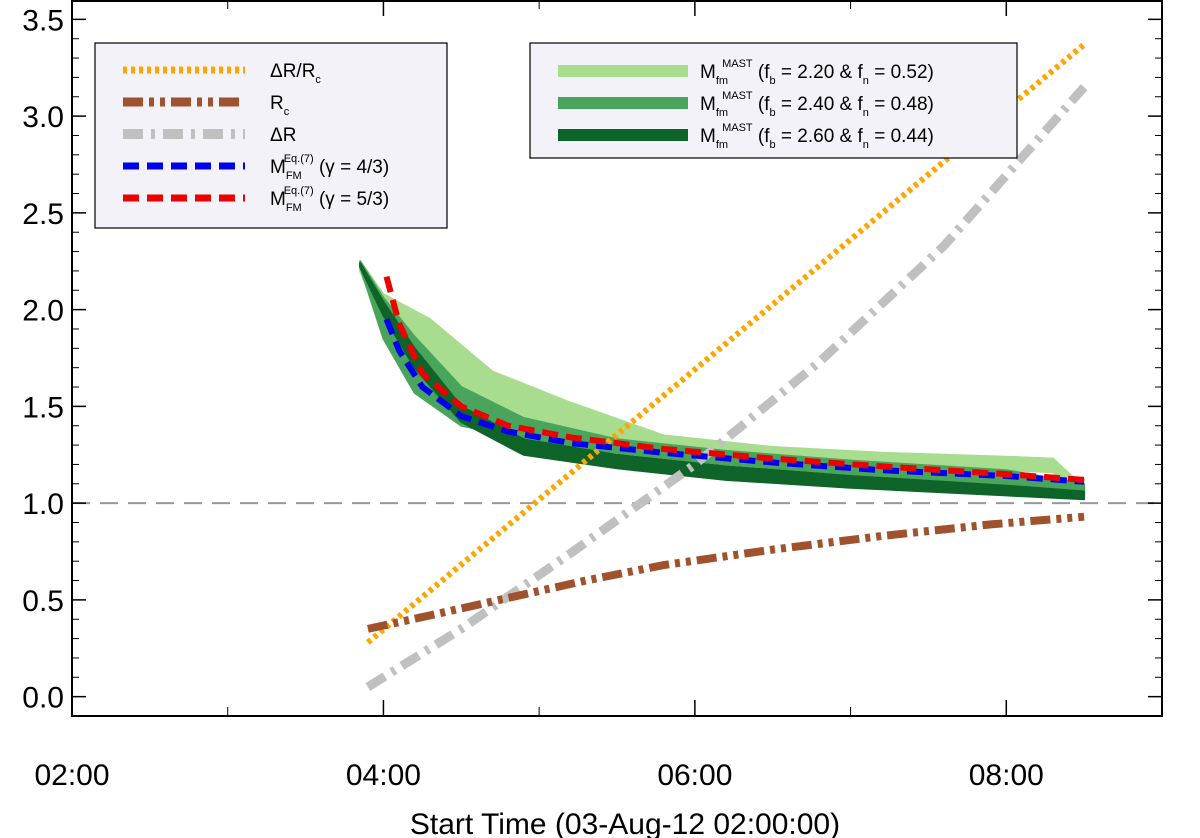  What do you see at coordinates (43, 117) in the screenshot?
I see `y-tick-label: 3.0` at bounding box center [43, 117].